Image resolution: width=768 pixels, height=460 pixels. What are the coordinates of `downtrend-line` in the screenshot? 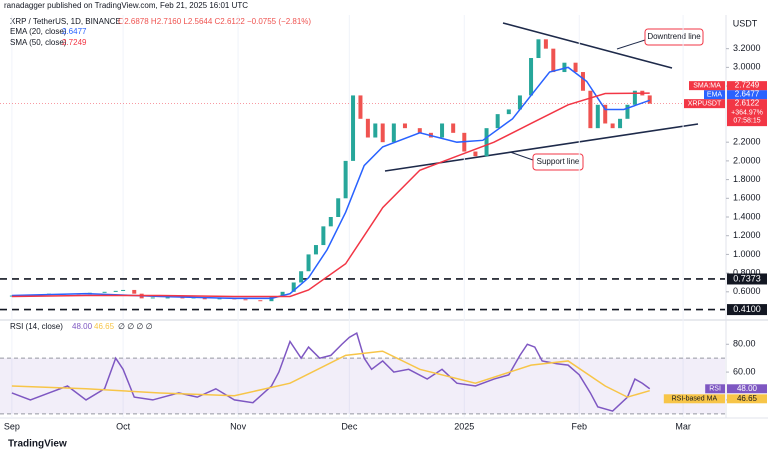 It's located at (587, 45).